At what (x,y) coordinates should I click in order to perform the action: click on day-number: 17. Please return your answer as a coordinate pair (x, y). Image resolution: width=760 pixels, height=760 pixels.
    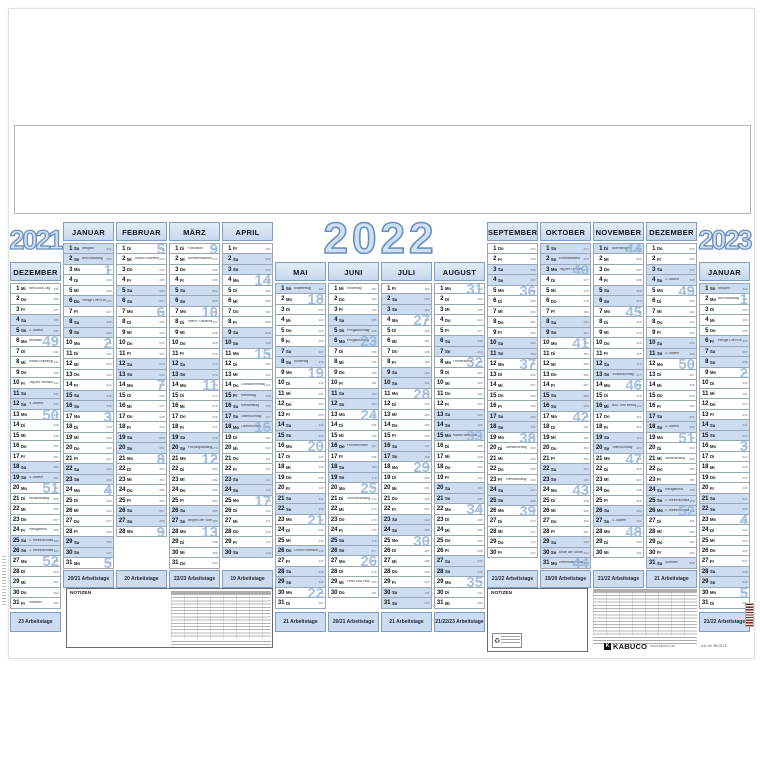
    Looking at the image, I should click on (16, 456).